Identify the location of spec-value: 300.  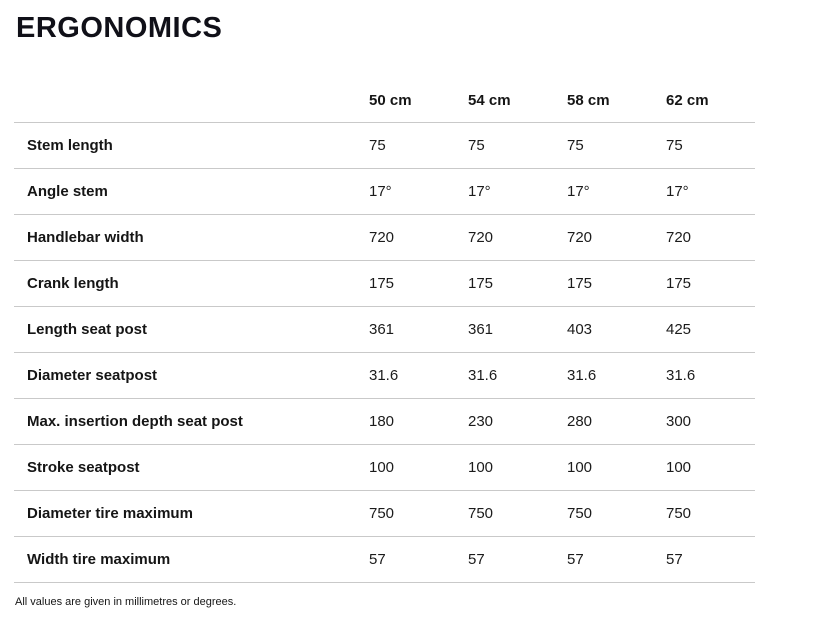
(679, 421).